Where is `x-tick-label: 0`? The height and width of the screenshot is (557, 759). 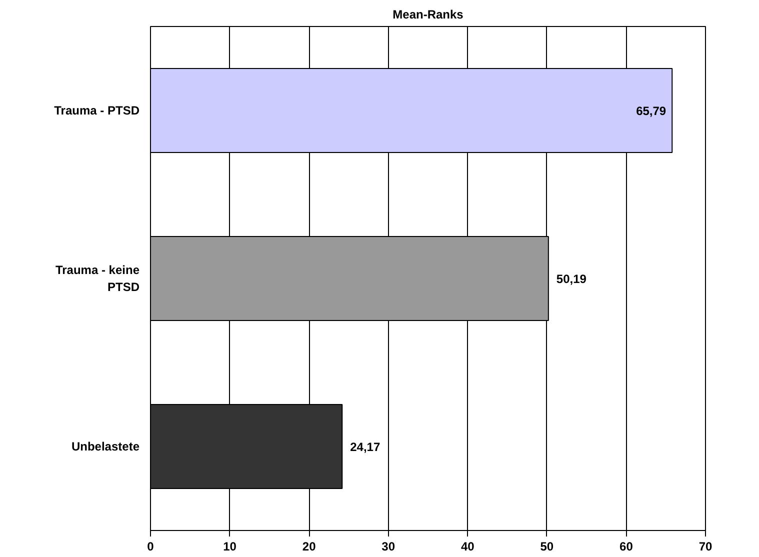 x-tick-label: 0 is located at coordinates (150, 547).